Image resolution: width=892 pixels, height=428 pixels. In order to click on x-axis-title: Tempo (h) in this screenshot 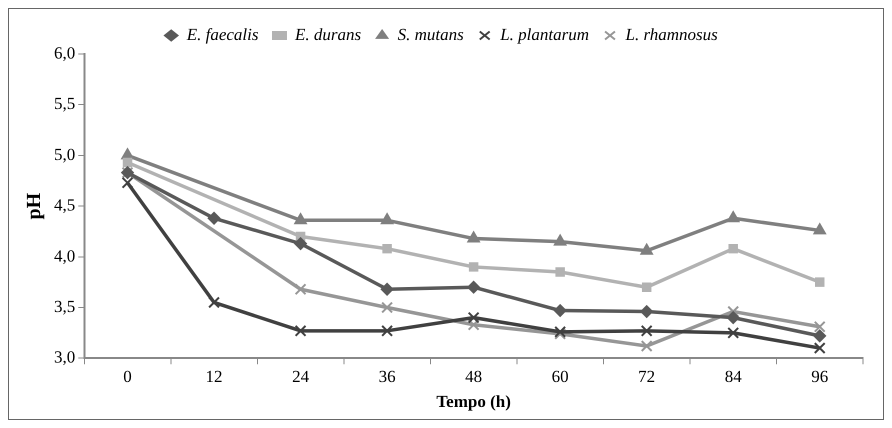, I will do `click(473, 402)`.